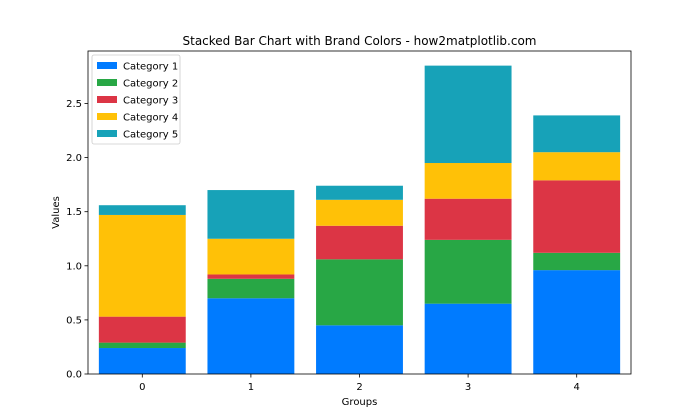  I want to click on y-tick-label: 1.5, so click(74, 212).